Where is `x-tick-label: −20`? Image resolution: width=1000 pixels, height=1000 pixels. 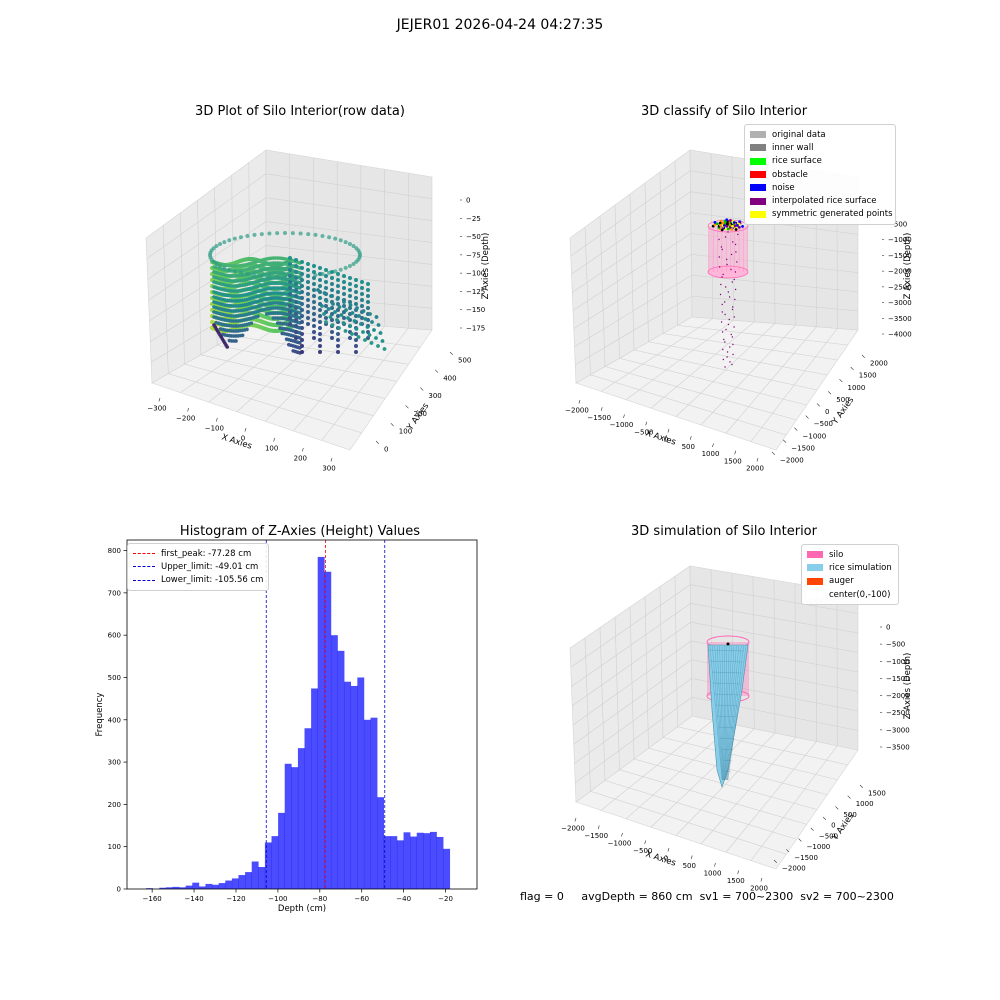
x-tick-label: −20 is located at coordinates (445, 899).